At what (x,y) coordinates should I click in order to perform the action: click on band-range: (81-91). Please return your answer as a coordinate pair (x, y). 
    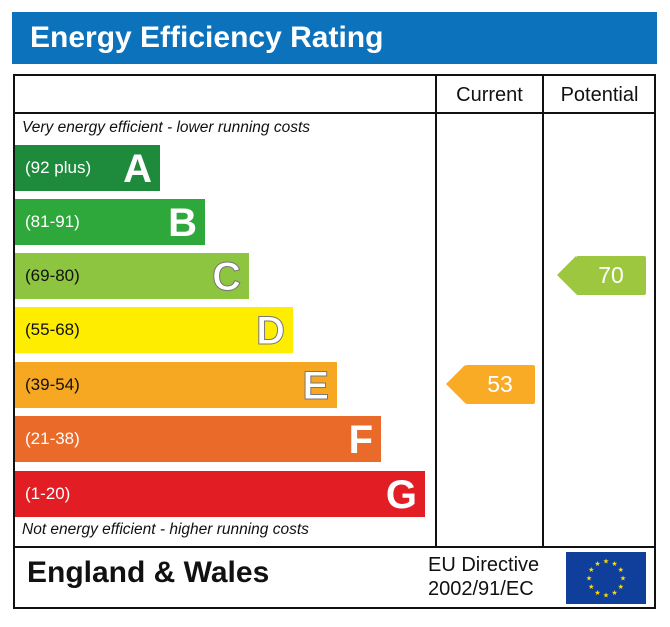
    Looking at the image, I should click on (52, 221).